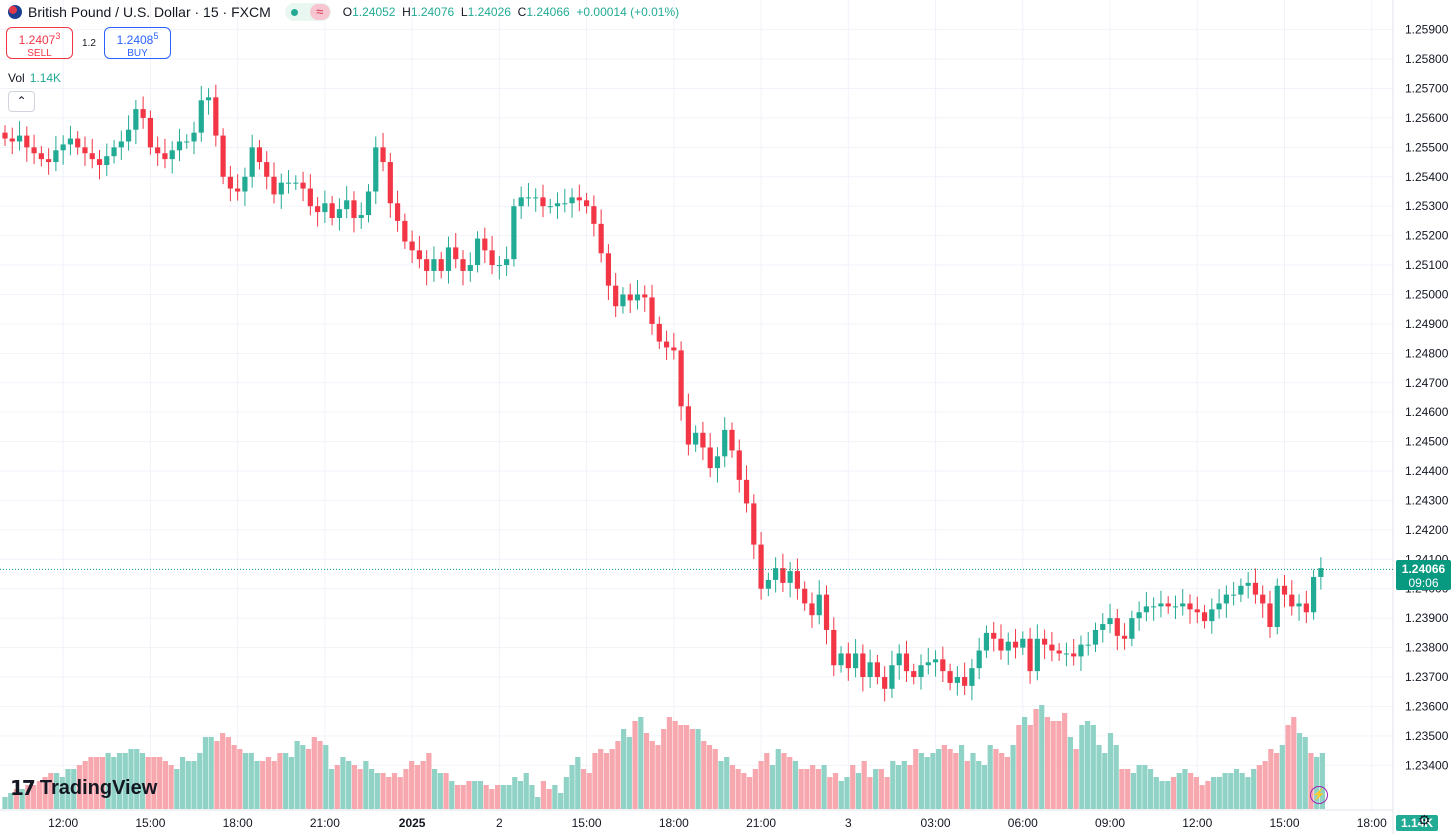 The height and width of the screenshot is (834, 1455). Describe the element at coordinates (347, 12) in the screenshot. I see `open-label: O` at that location.